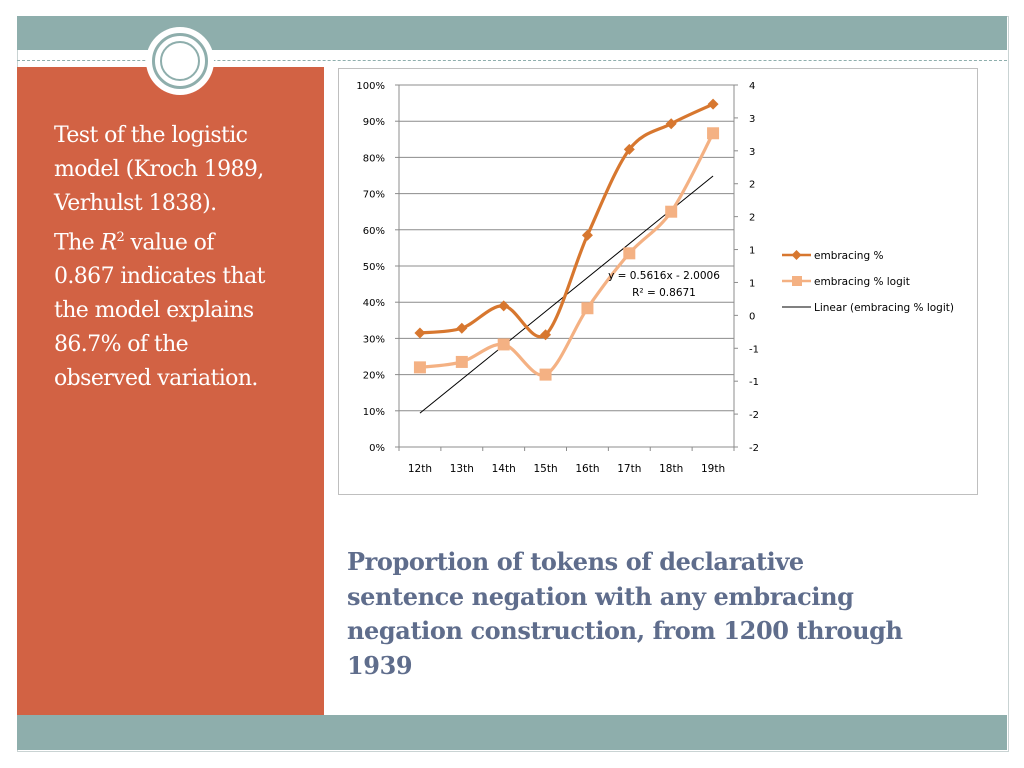  I want to click on footer-band, so click(512, 732).